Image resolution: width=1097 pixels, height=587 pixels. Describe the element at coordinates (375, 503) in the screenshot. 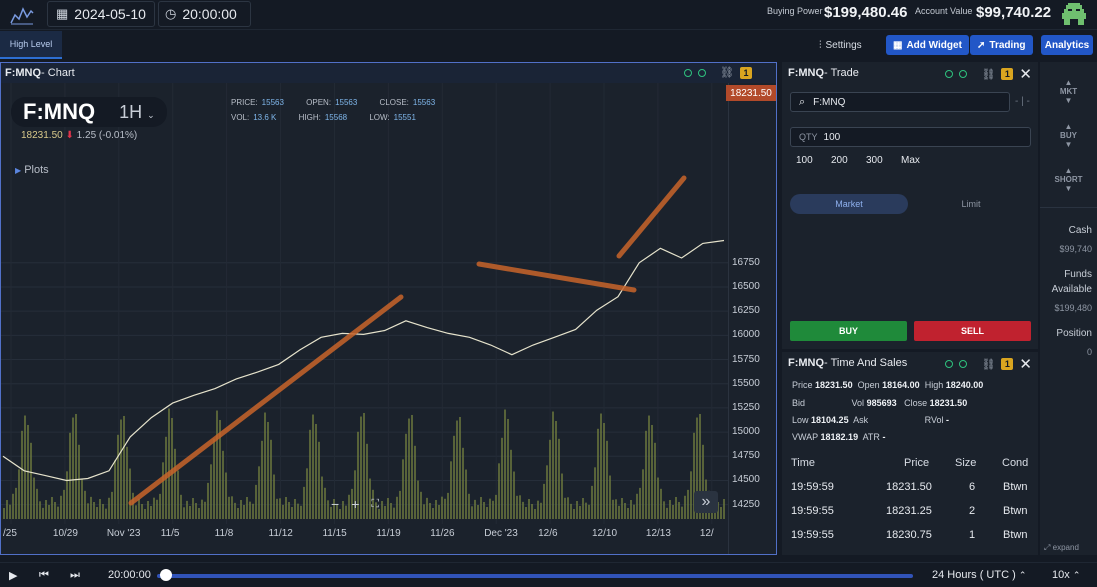

I see `fullscreen-icon: ⛶` at that location.